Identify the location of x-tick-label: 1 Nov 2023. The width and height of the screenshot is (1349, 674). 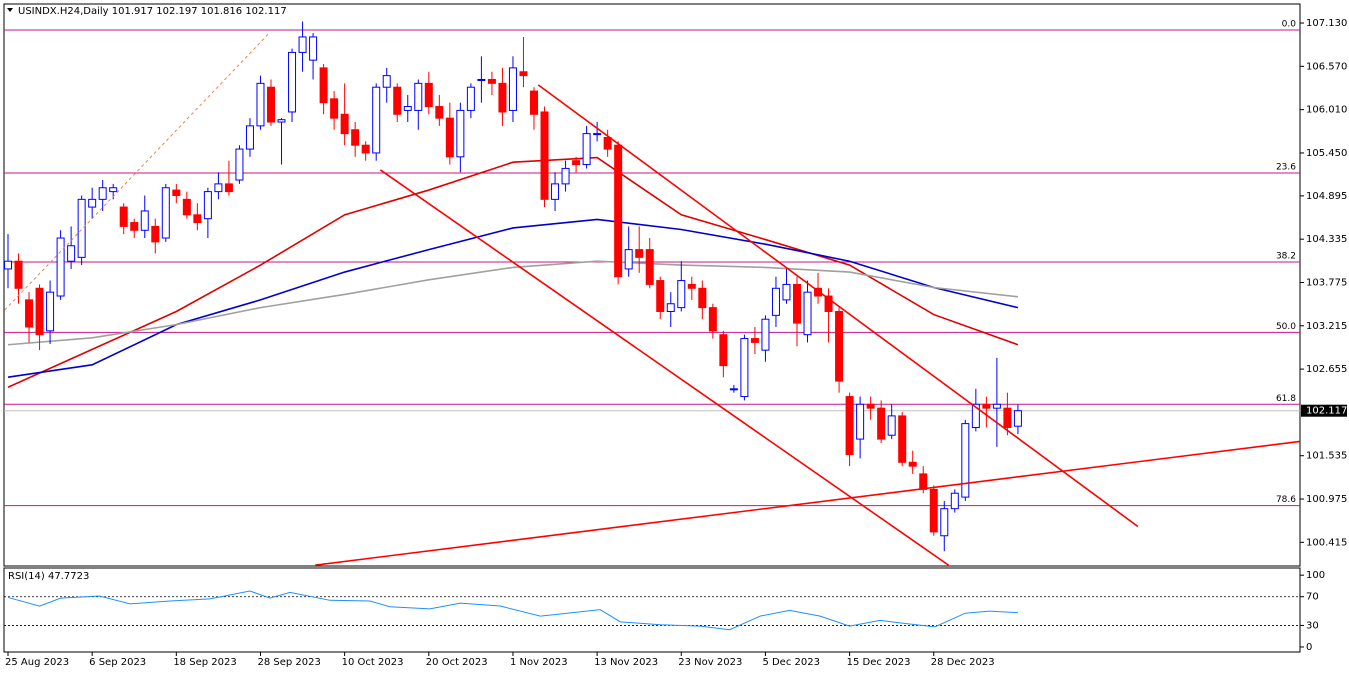
(539, 662).